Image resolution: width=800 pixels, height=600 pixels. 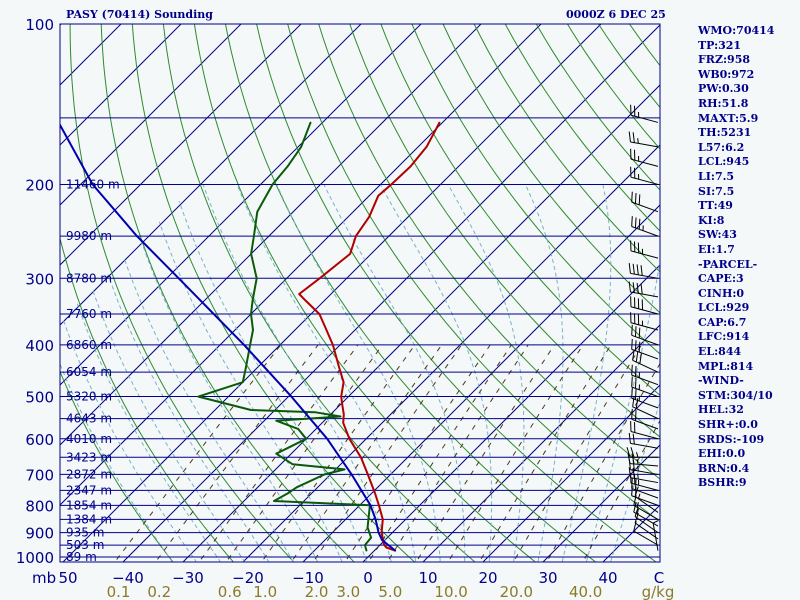 What do you see at coordinates (89, 490) in the screenshot?
I see `height-label: 2347 m` at bounding box center [89, 490].